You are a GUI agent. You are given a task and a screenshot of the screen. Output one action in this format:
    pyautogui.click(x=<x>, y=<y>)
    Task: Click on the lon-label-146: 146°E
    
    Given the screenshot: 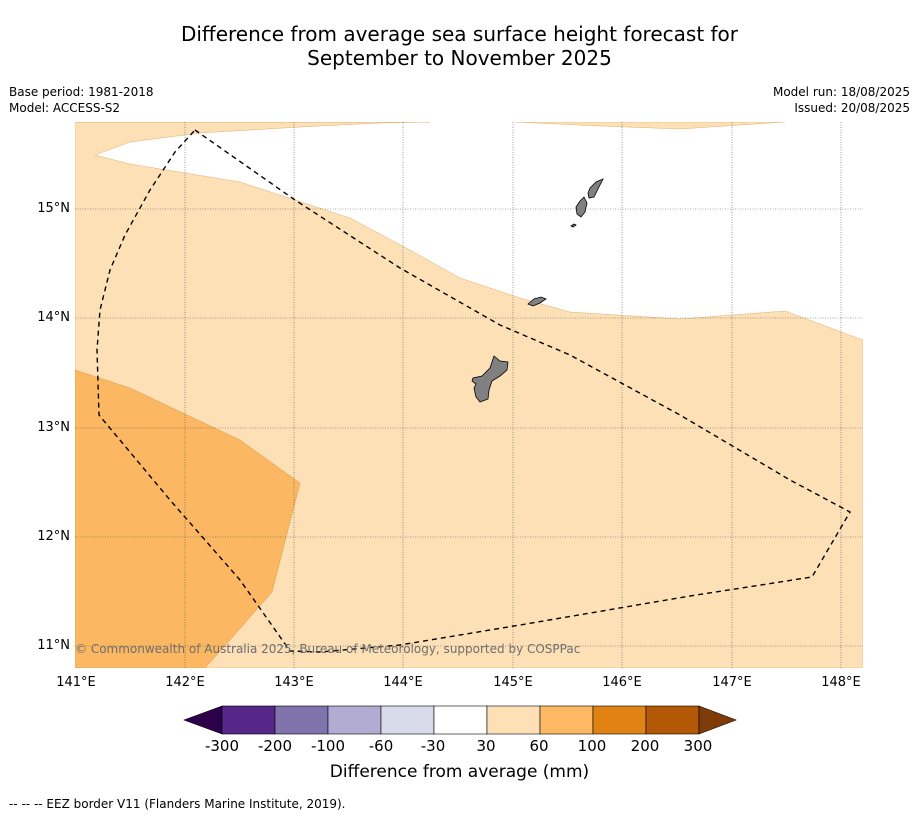 What is the action you would take?
    pyautogui.click(x=622, y=682)
    